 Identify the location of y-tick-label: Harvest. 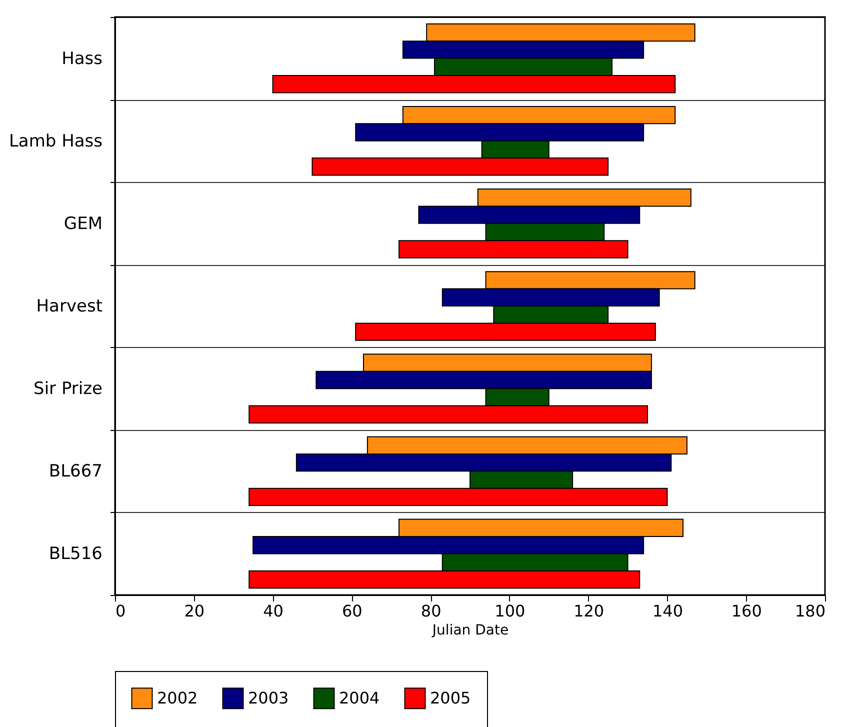
(69, 306).